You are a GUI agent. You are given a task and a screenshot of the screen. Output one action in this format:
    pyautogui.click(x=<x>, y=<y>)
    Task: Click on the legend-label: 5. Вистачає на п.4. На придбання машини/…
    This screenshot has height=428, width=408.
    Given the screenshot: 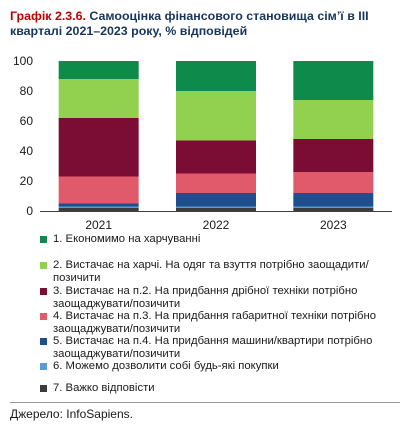 What is the action you would take?
    pyautogui.click(x=213, y=347)
    